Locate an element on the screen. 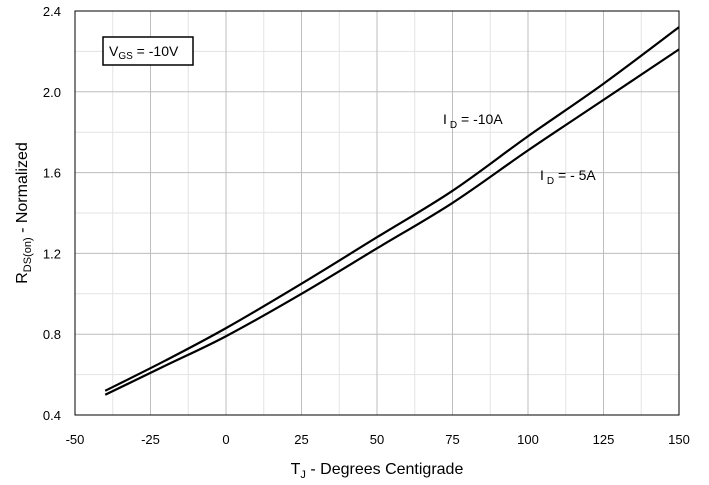 The height and width of the screenshot is (485, 709). y-tick-label: 0.8 is located at coordinates (52, 334).